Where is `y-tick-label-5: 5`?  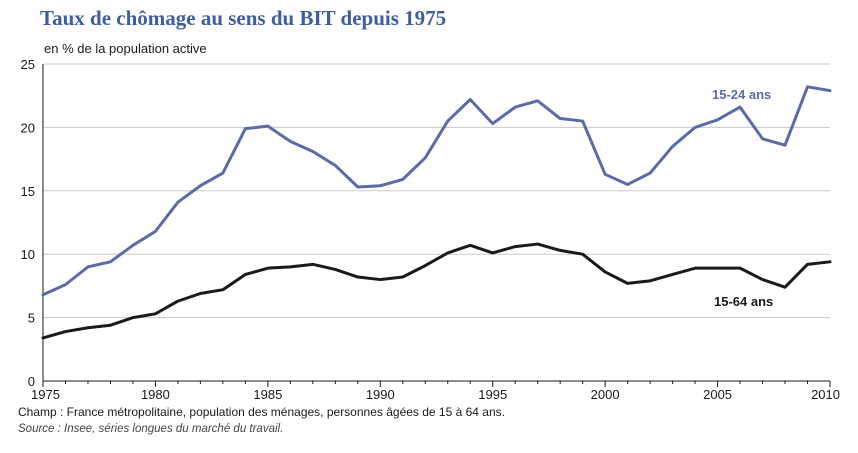 y-tick-label-5: 5 is located at coordinates (31, 318).